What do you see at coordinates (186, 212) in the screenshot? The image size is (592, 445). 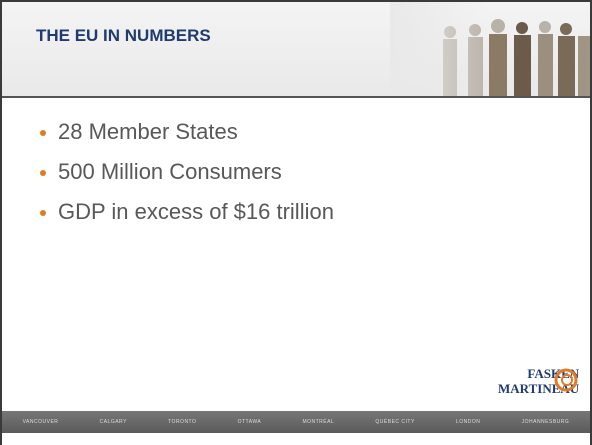 I see `bullet: GDP in excess of $16 trillion` at bounding box center [186, 212].